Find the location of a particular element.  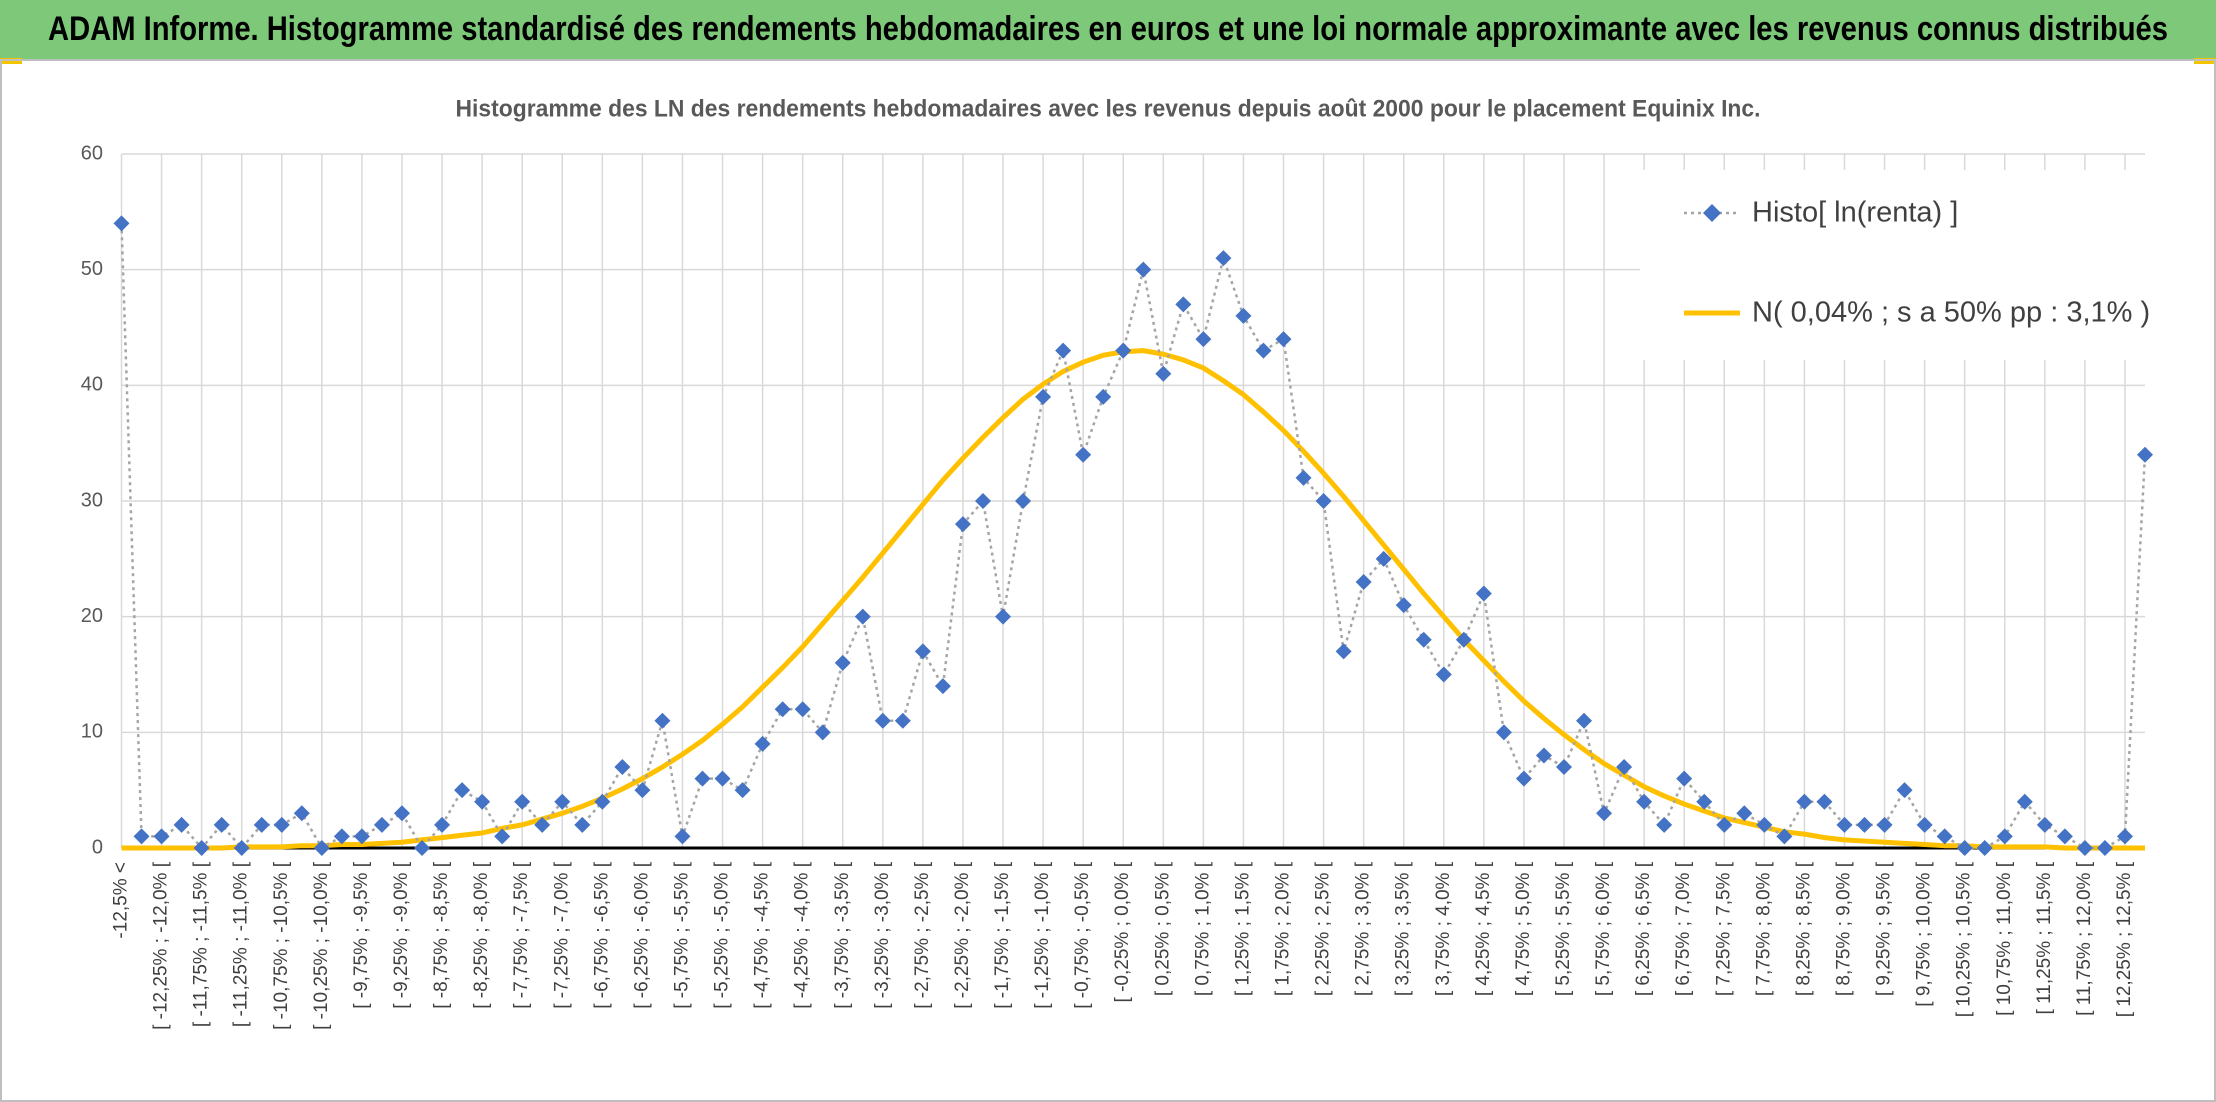

x-tick-label: [ 5,25% ; 5,5% [ is located at coordinates (1563, 928).